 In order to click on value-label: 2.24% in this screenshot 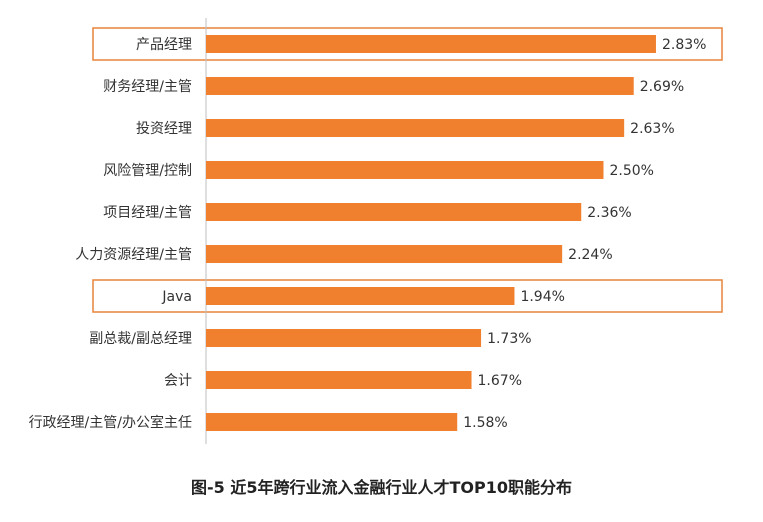, I will do `click(590, 255)`.